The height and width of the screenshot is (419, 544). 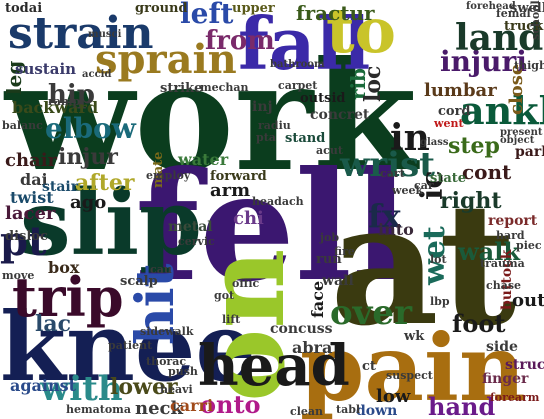 I want to click on word-wrist: wrist, so click(x=387, y=165).